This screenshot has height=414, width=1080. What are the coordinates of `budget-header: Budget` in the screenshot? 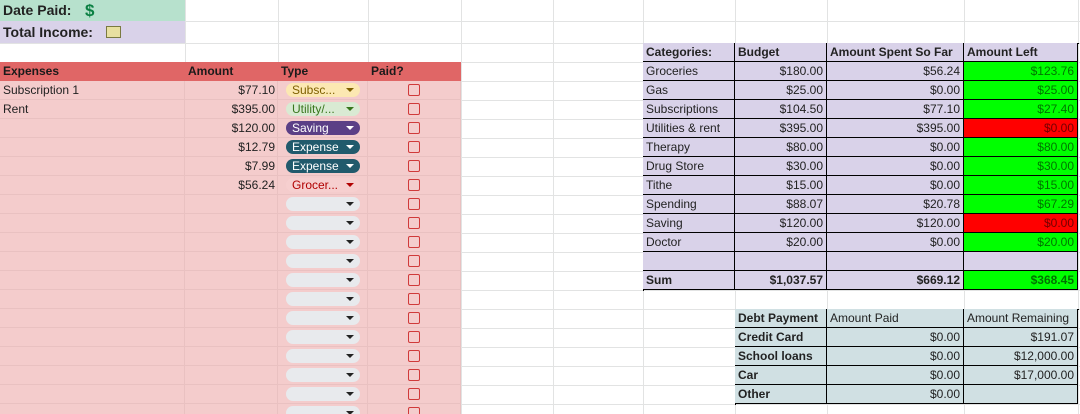 It's located at (781, 52).